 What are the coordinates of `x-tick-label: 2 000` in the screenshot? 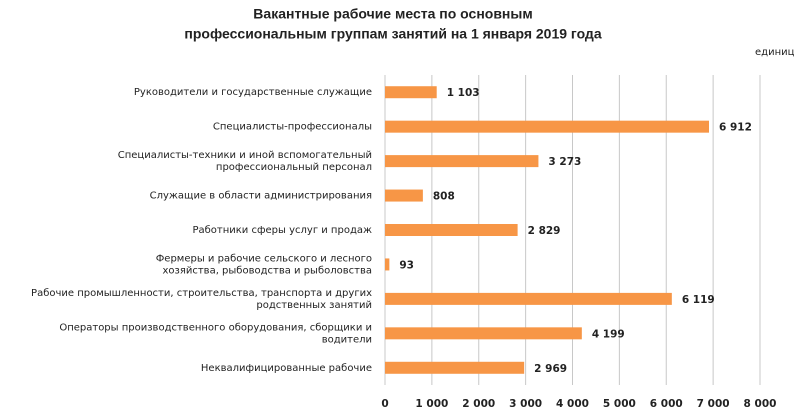 It's located at (478, 404).